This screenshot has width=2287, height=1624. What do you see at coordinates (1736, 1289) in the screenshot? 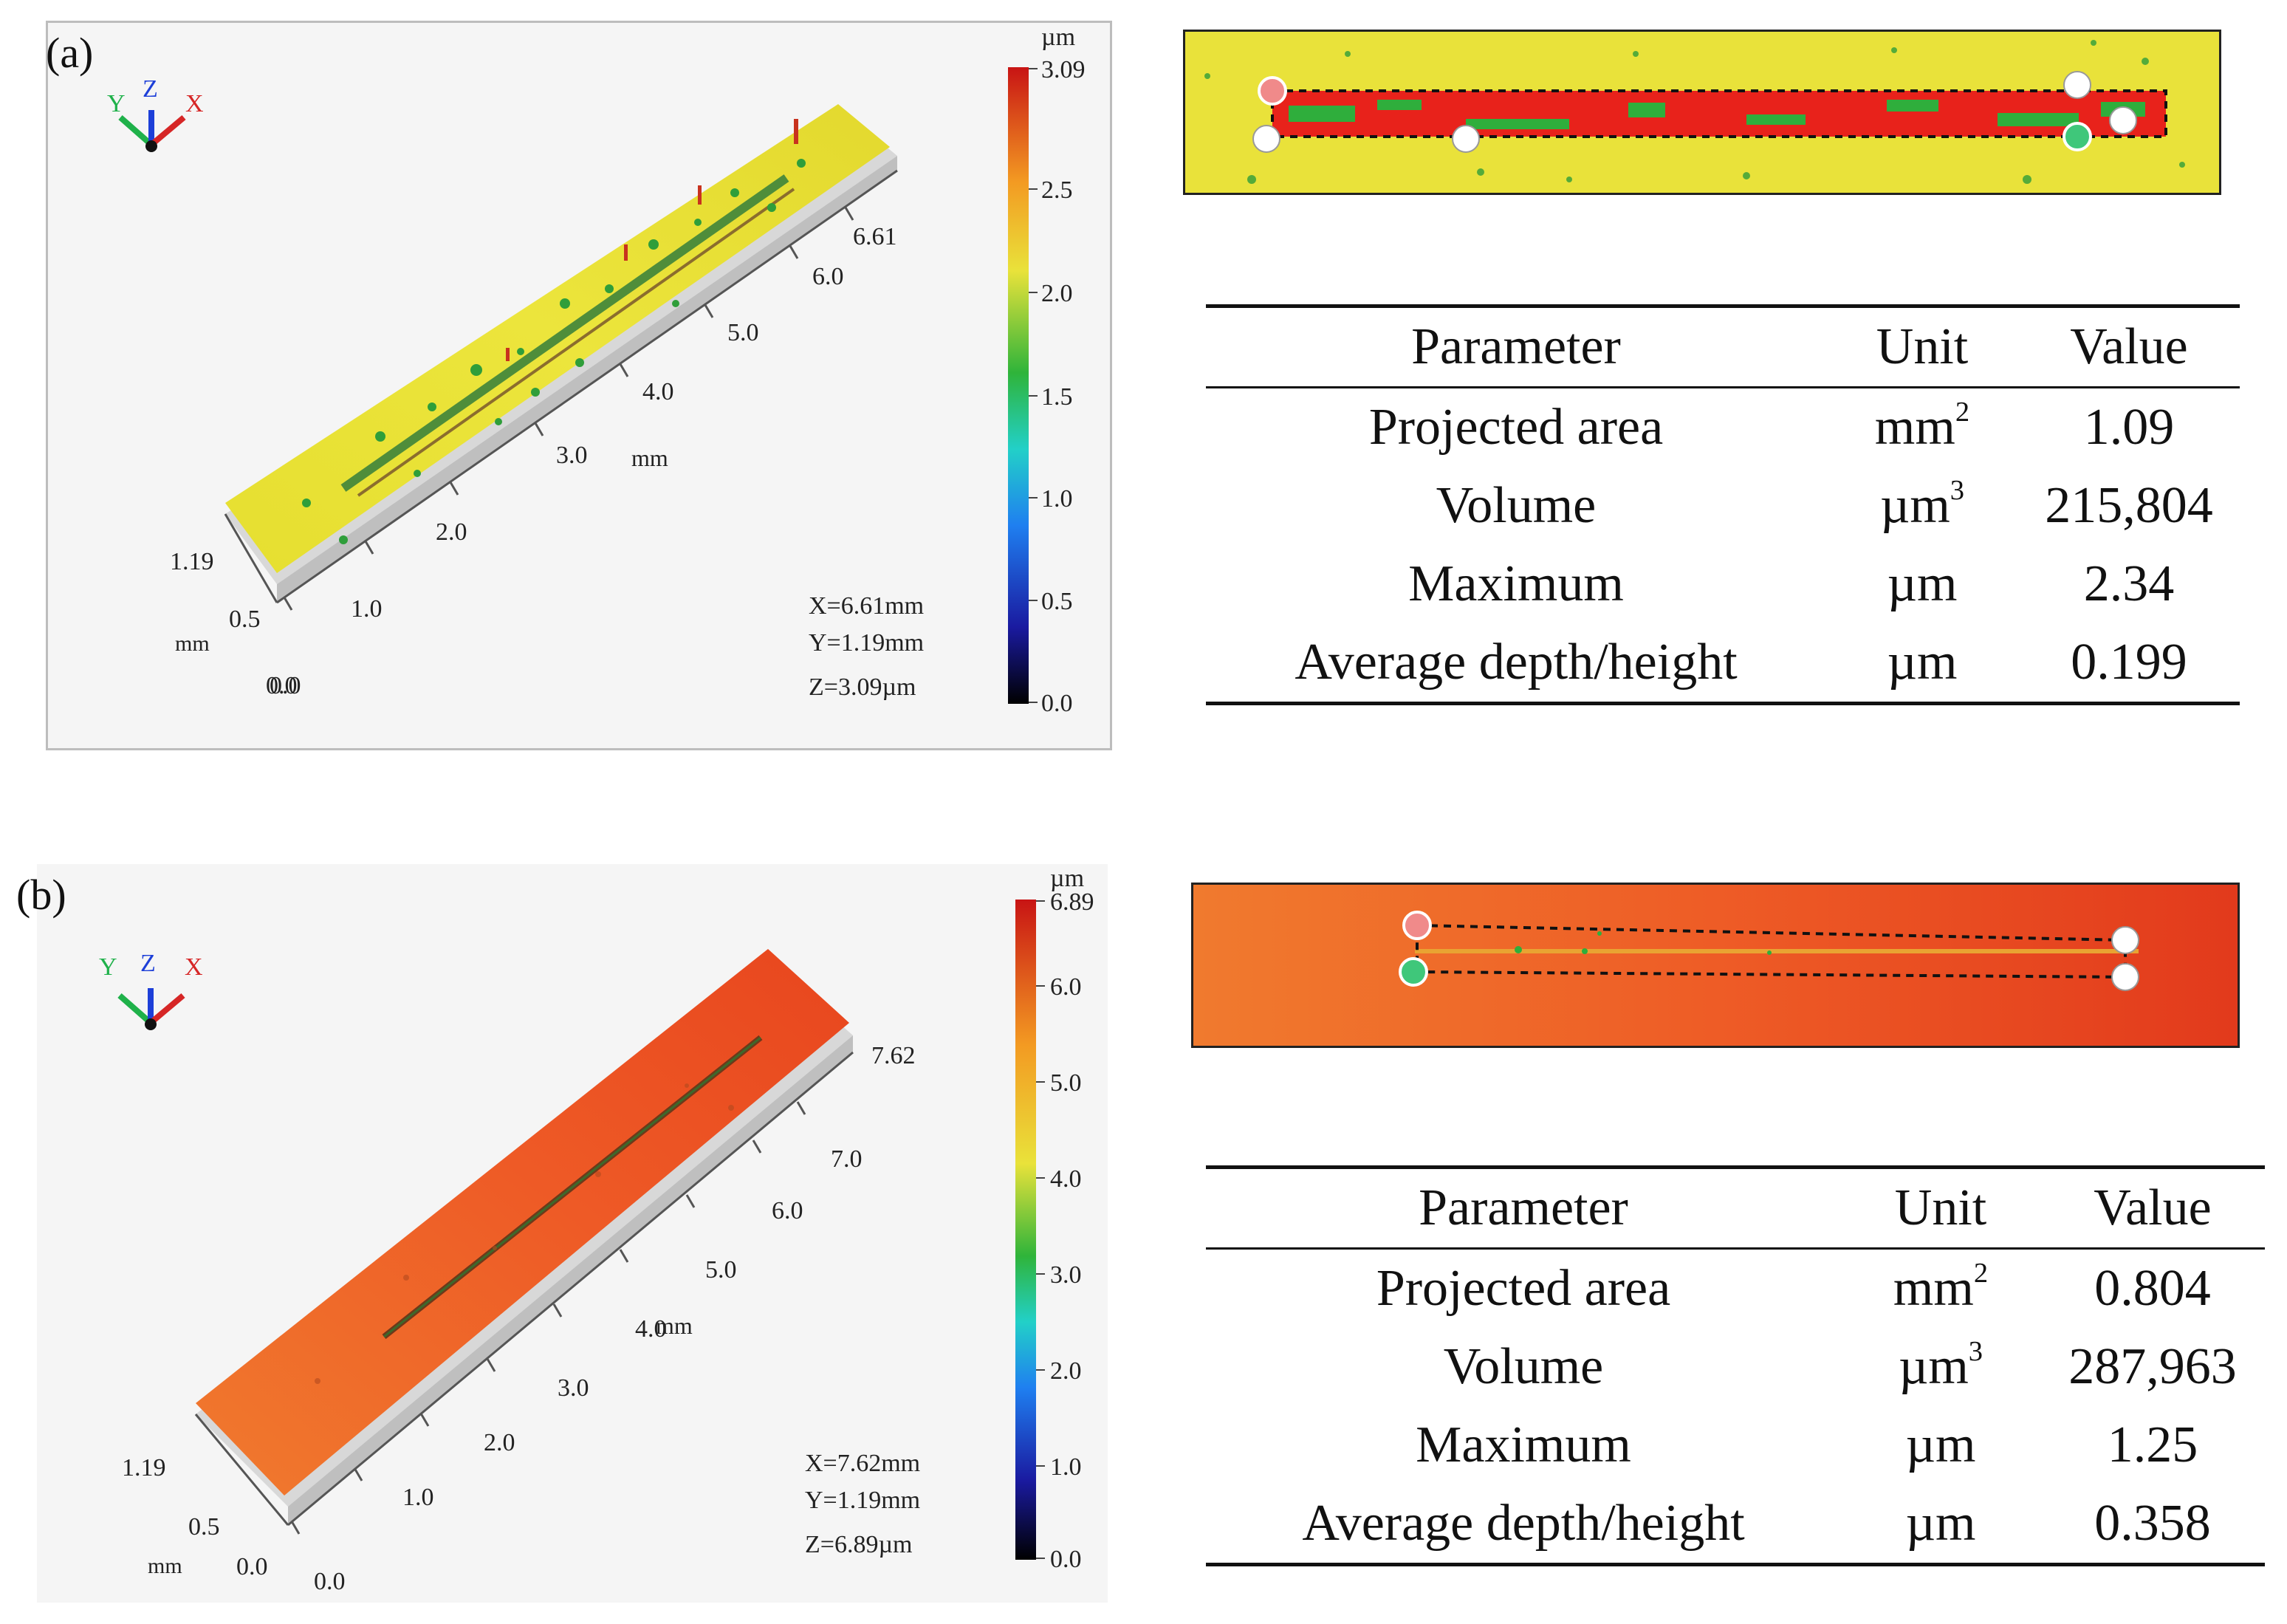
I see `table-row: Projected area mm2 0.804` at bounding box center [1736, 1289].